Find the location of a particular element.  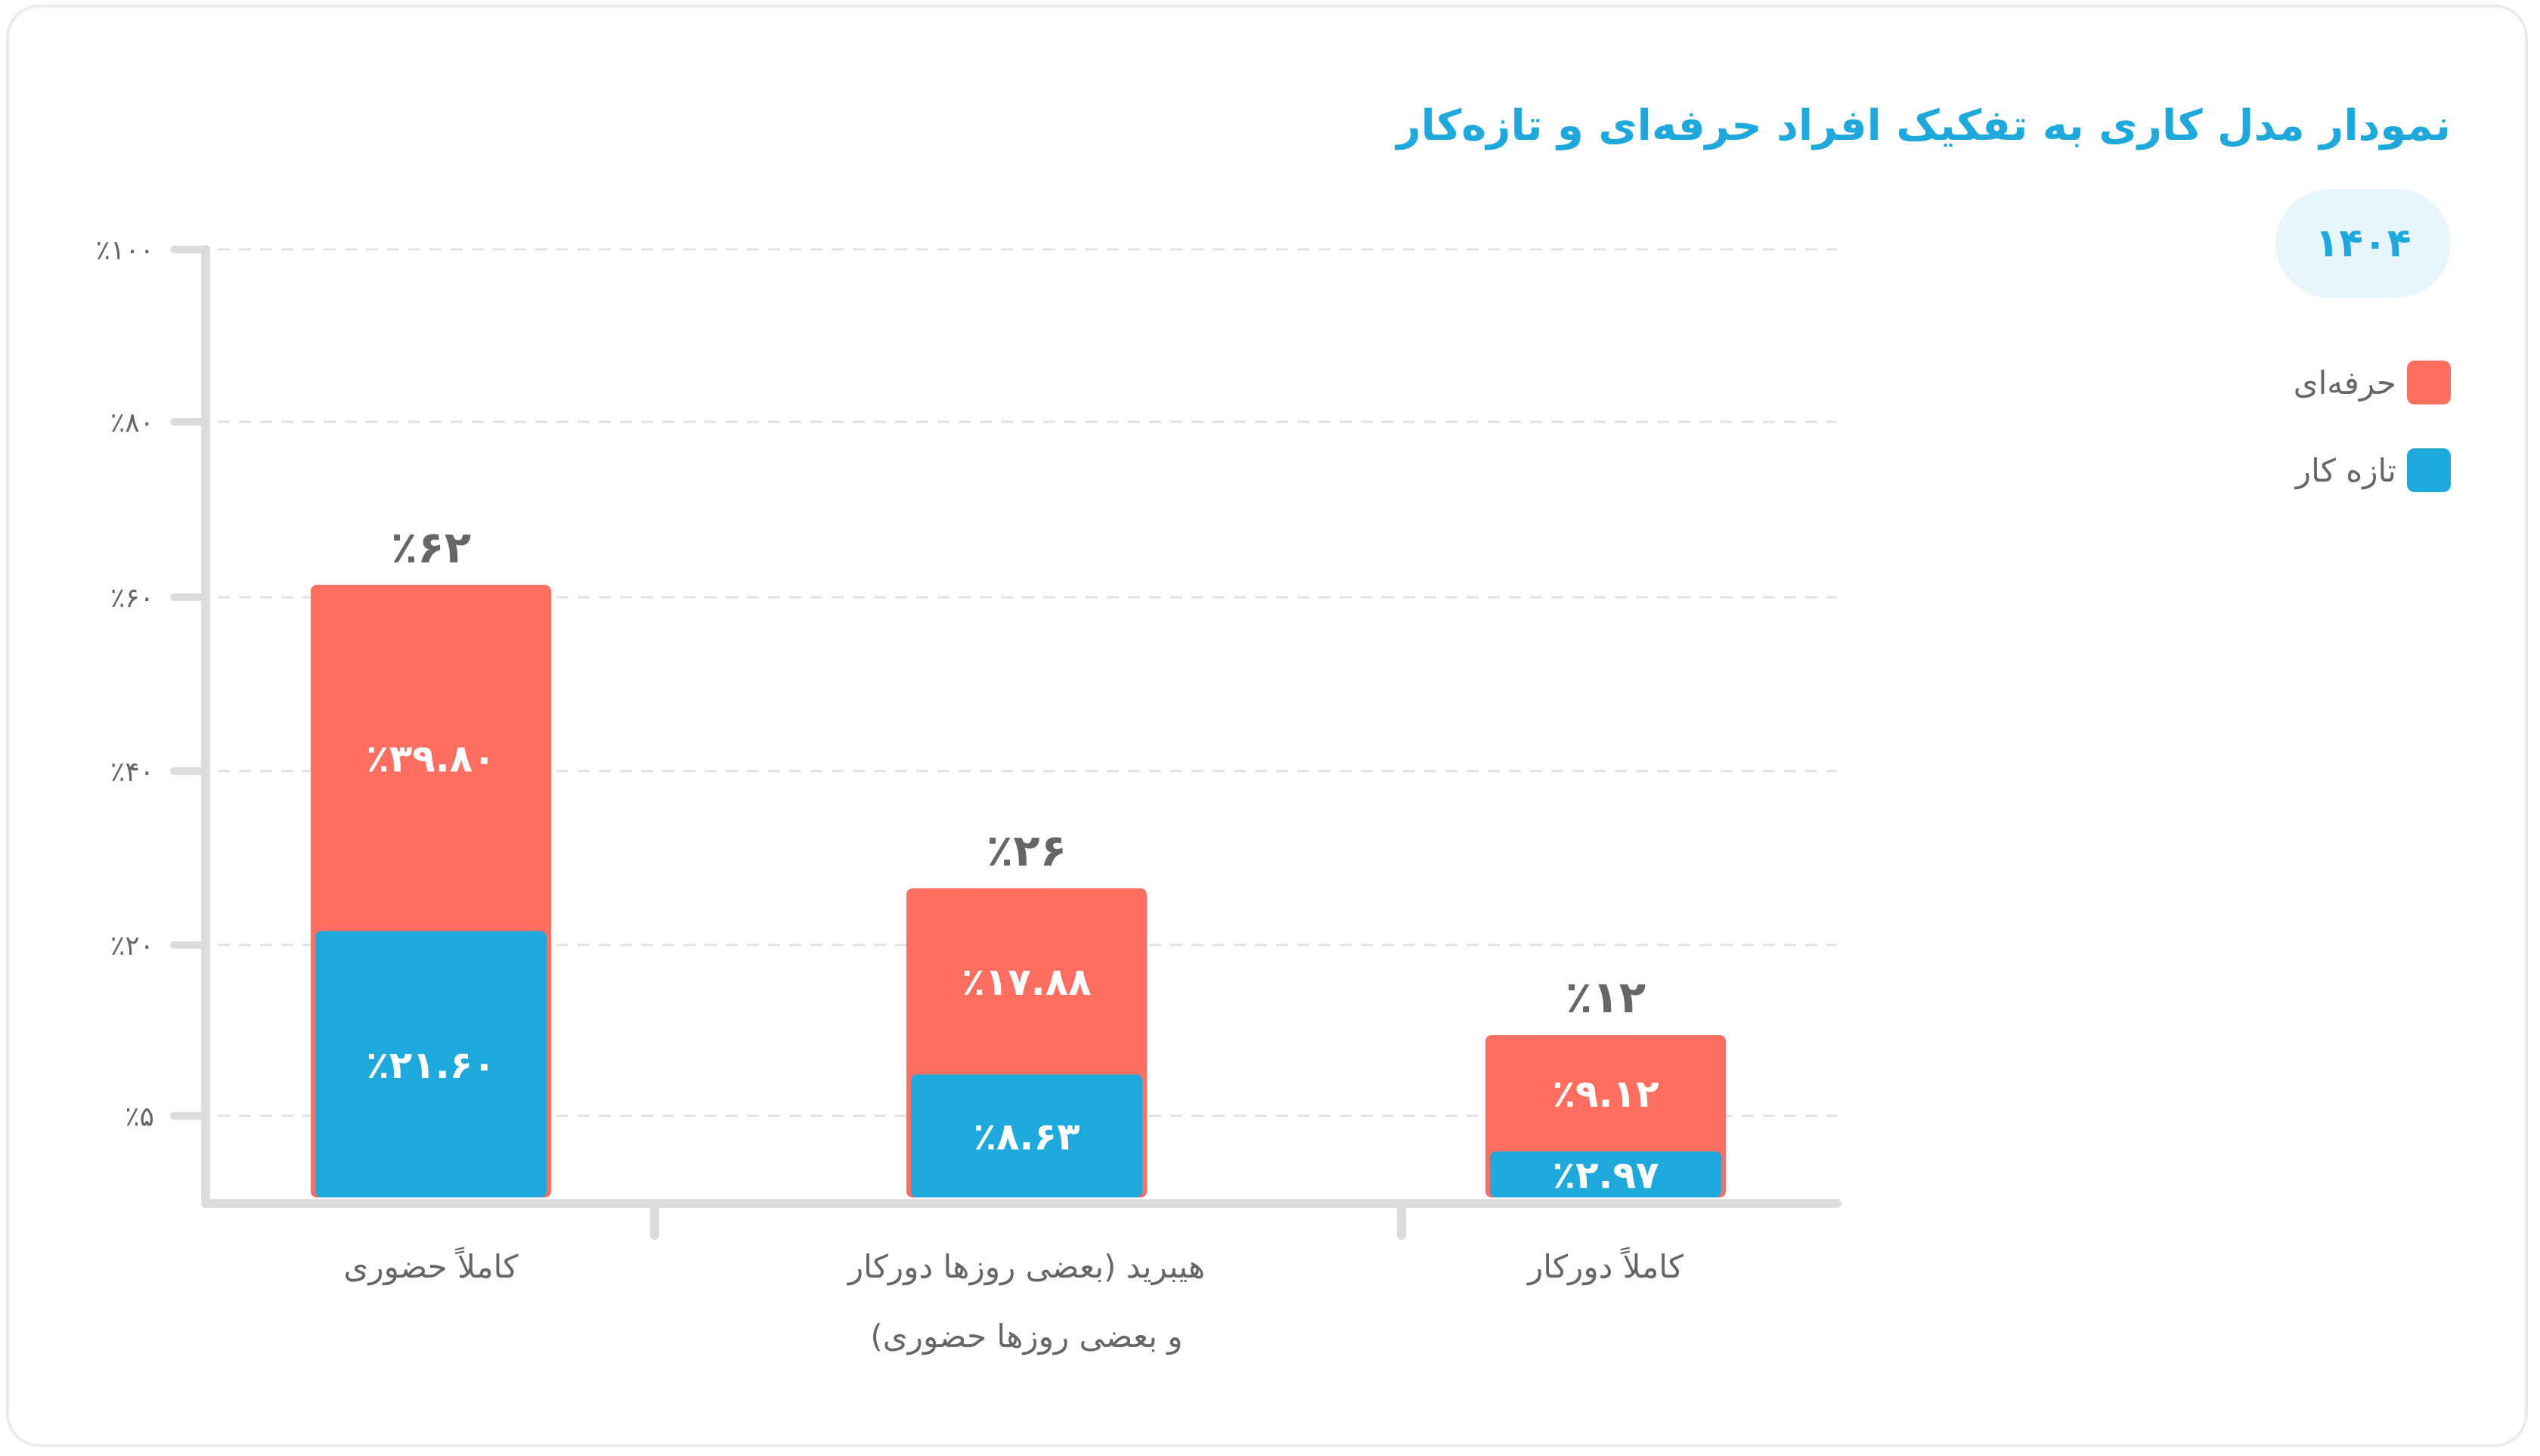

y-tick-label: ٪۸۰ is located at coordinates (132, 422).